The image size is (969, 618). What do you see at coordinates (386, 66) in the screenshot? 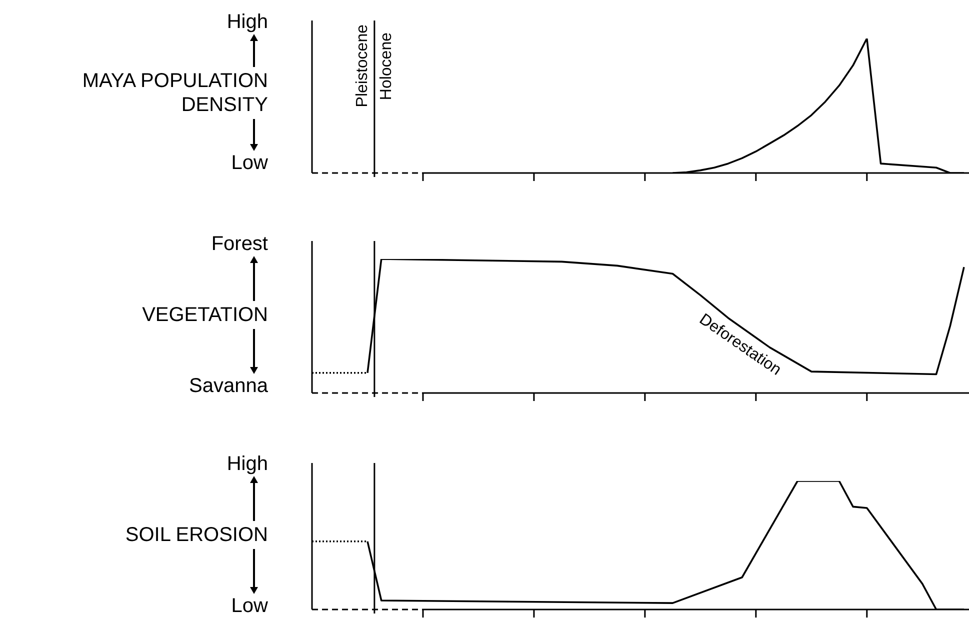
I see `annotation: Holocene` at bounding box center [386, 66].